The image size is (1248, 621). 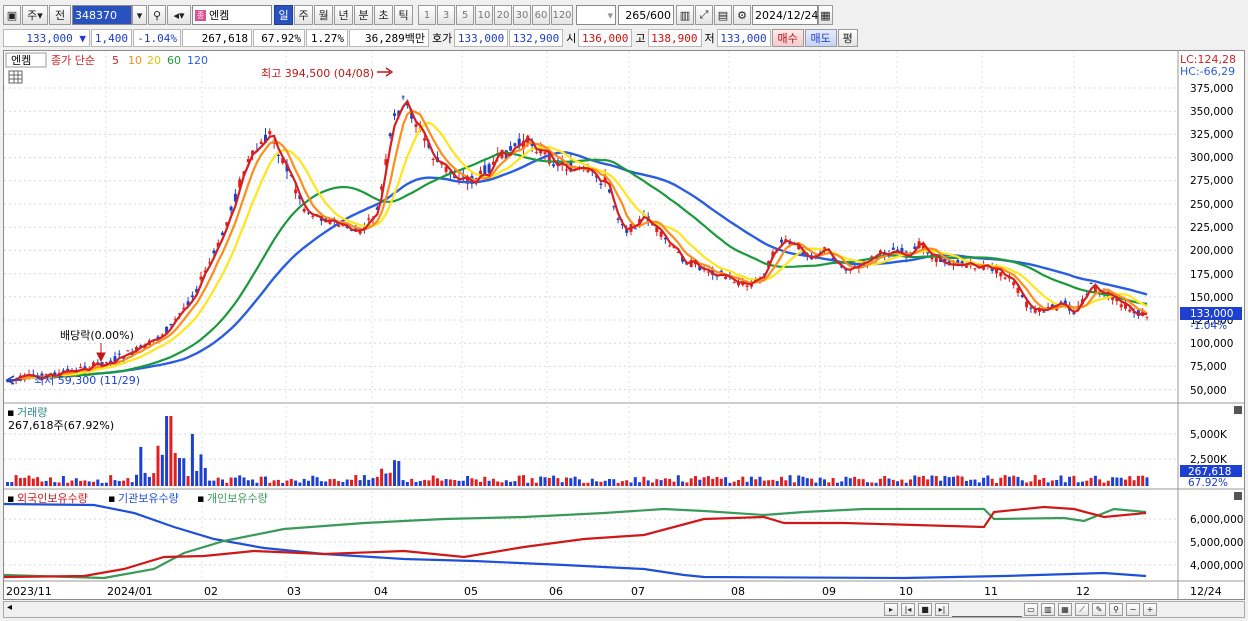 What do you see at coordinates (323, 15) in the screenshot?
I see `period-month-button: 월` at bounding box center [323, 15].